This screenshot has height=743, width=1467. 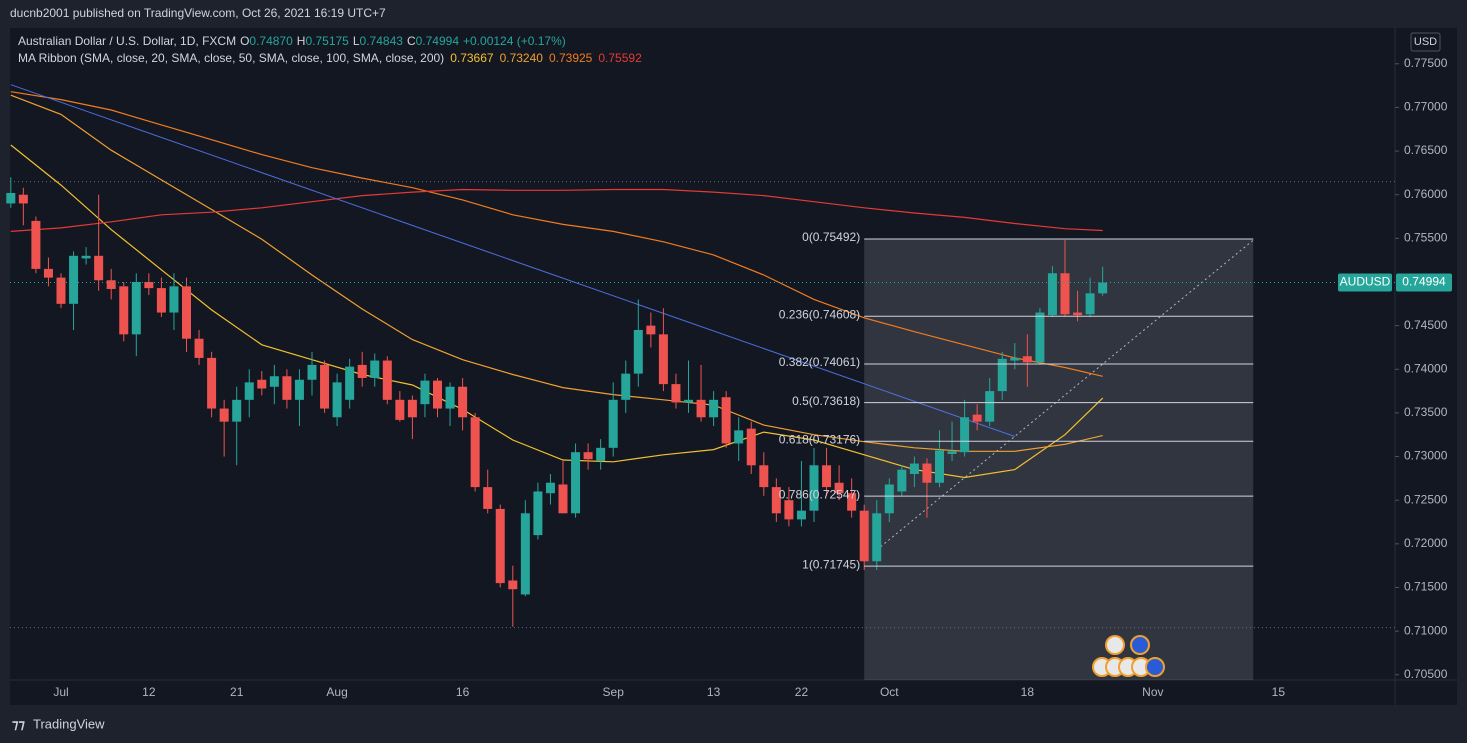 What do you see at coordinates (1279, 692) in the screenshot?
I see `x-tick-label: 15` at bounding box center [1279, 692].